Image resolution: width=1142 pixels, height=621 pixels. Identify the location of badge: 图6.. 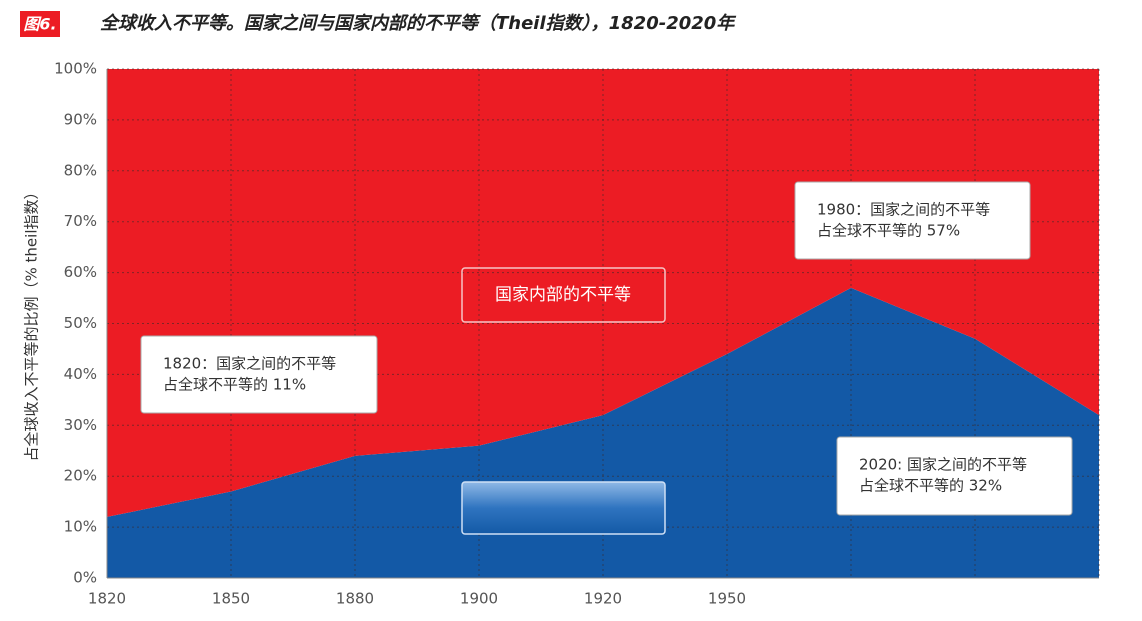
(39, 24).